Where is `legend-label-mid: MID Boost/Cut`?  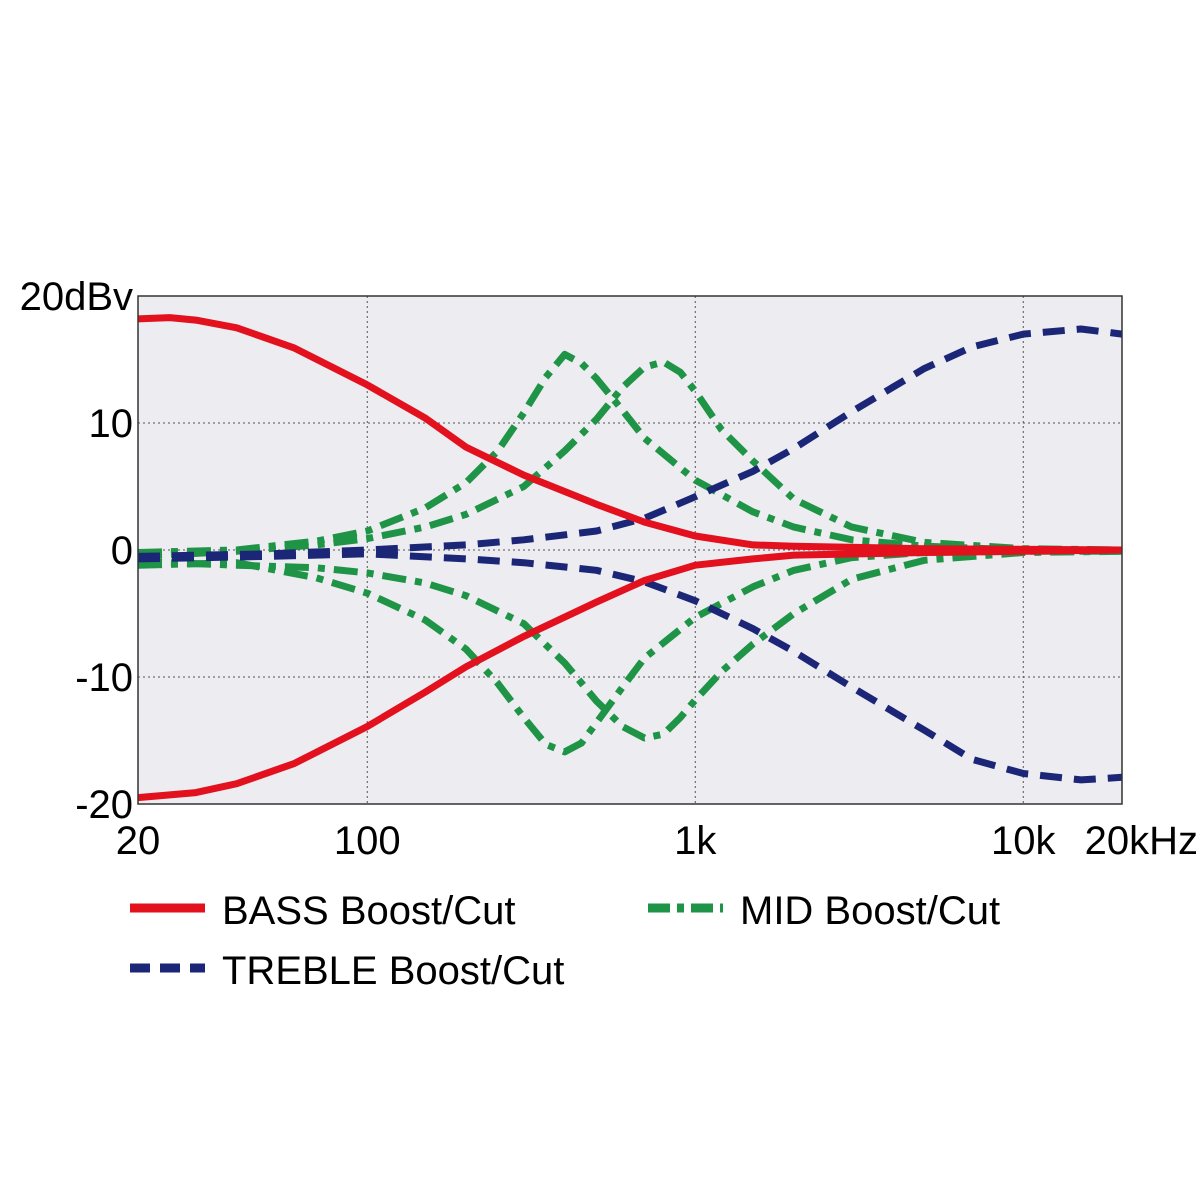
legend-label-mid: MID Boost/Cut is located at coordinates (870, 911).